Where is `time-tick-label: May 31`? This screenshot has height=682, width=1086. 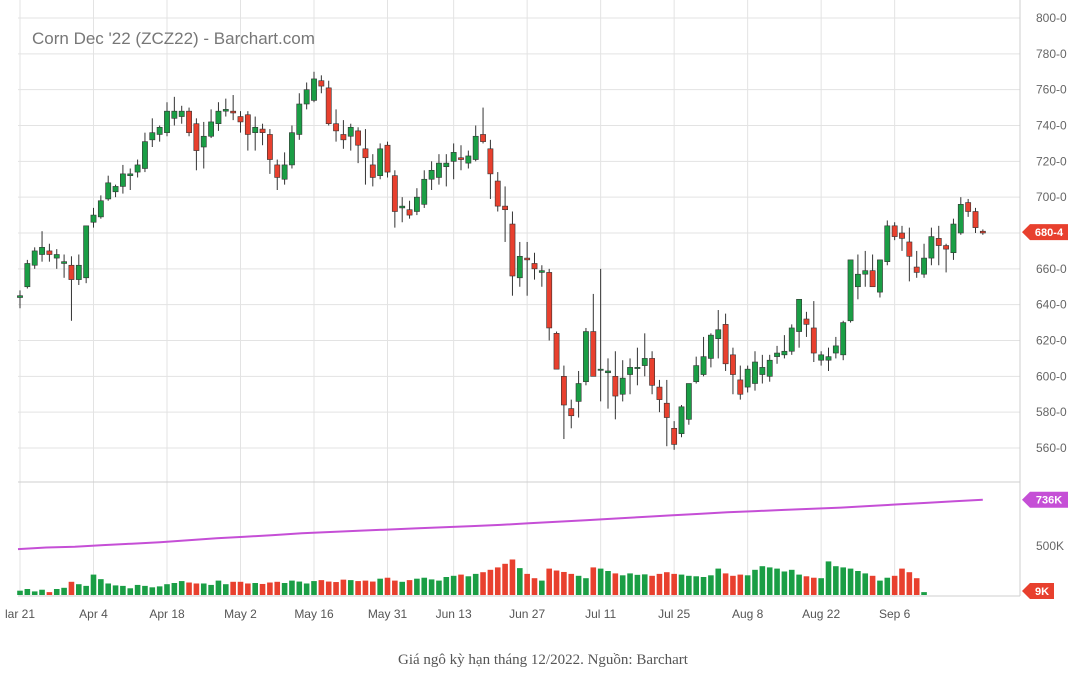
time-tick-label: May 31 is located at coordinates (388, 614).